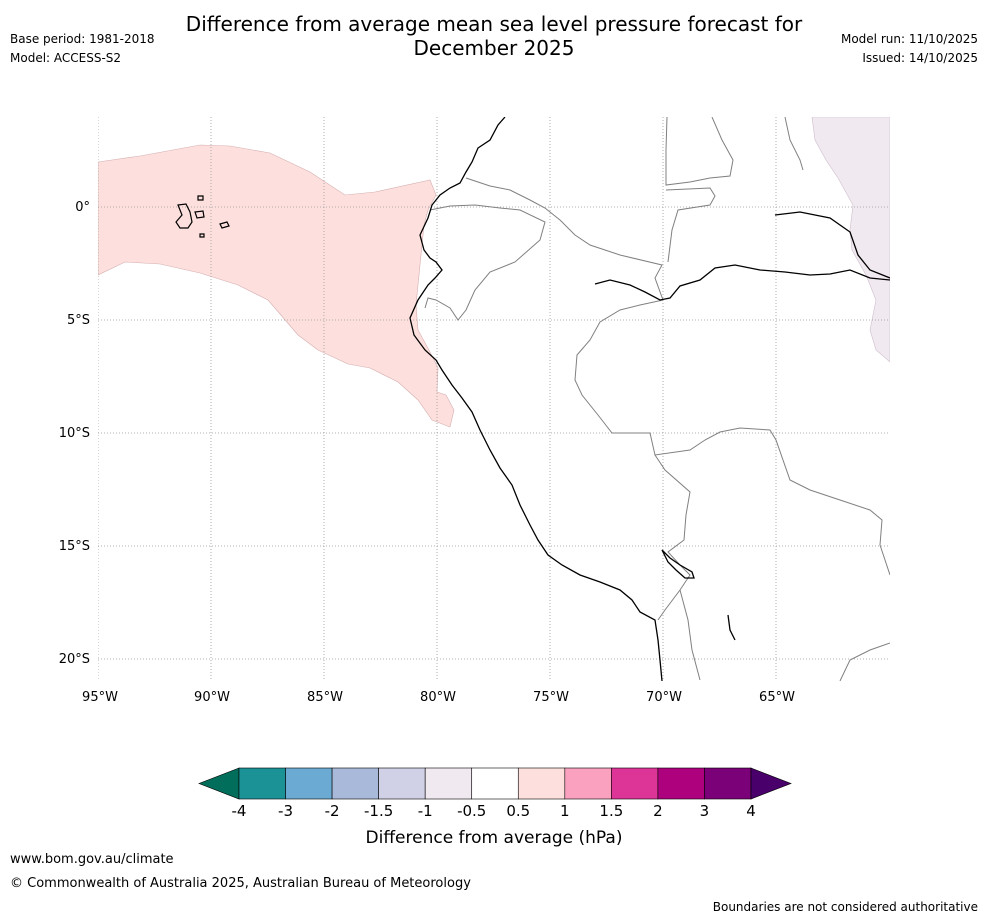 This screenshot has width=988, height=919. I want to click on lat-label-0: 0°, so click(82, 207).